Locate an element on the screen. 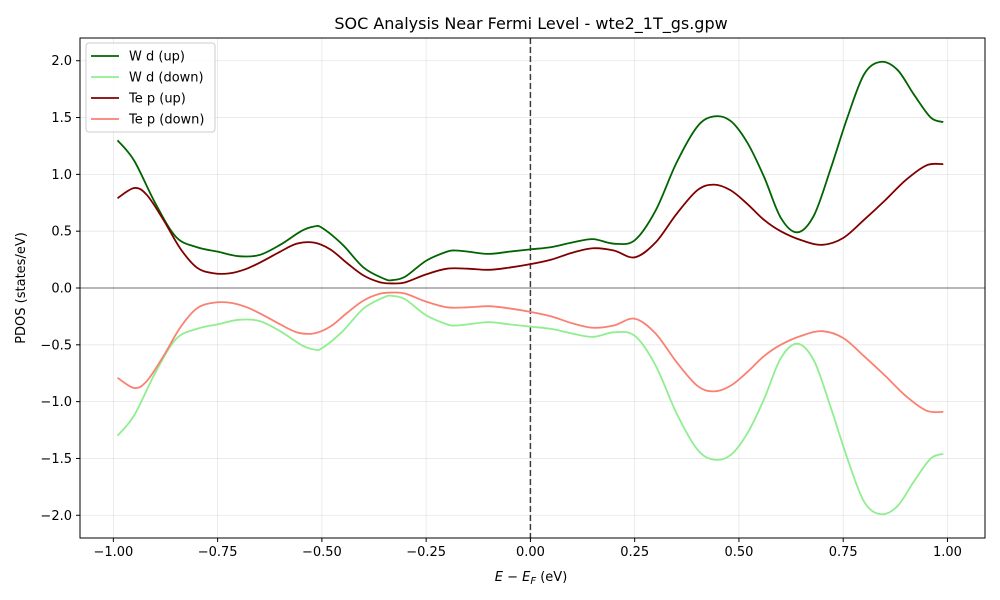  y-tick-label: 2.0 is located at coordinates (61, 61).